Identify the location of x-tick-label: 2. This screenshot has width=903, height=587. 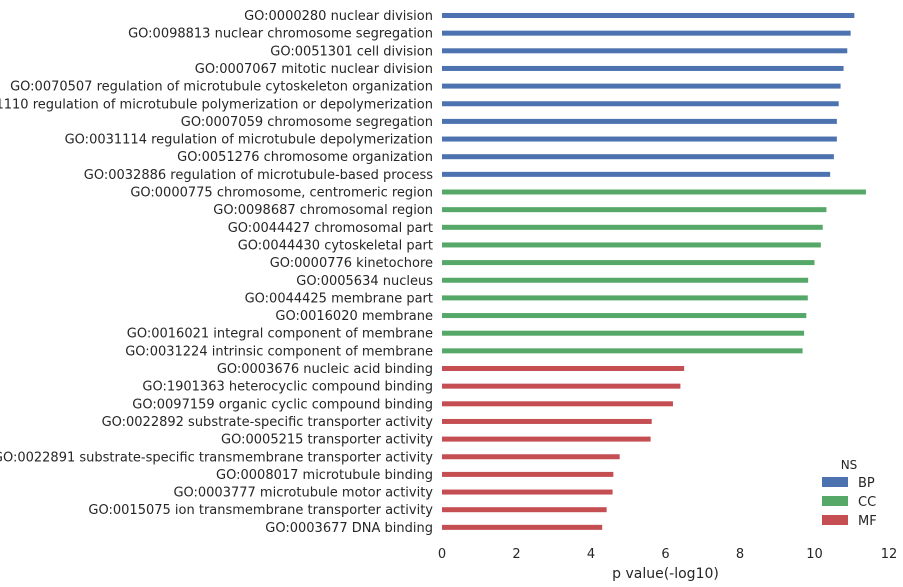
(516, 554).